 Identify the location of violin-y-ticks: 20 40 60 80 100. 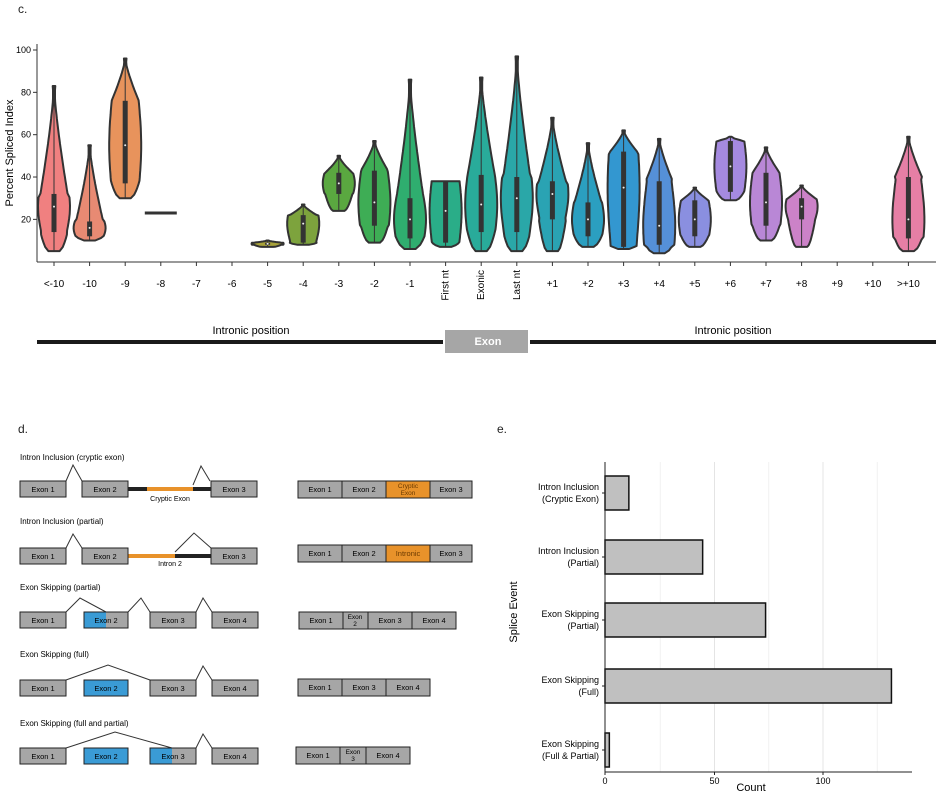
(26, 134).